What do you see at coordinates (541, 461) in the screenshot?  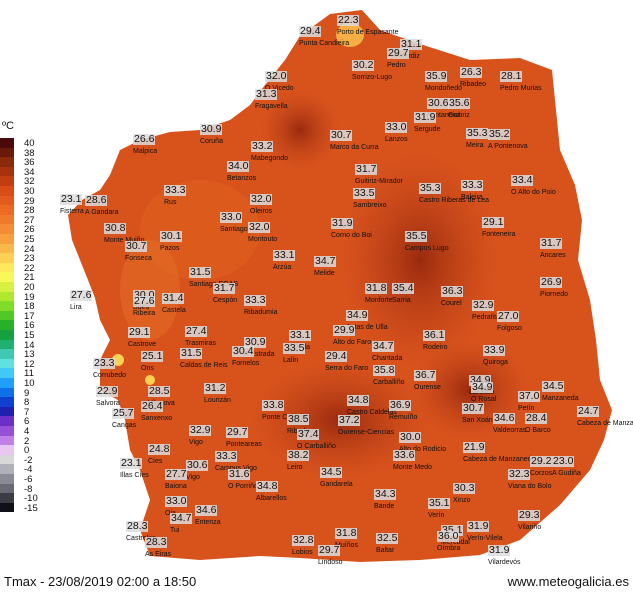 I see `station-value: 29.2` at bounding box center [541, 461].